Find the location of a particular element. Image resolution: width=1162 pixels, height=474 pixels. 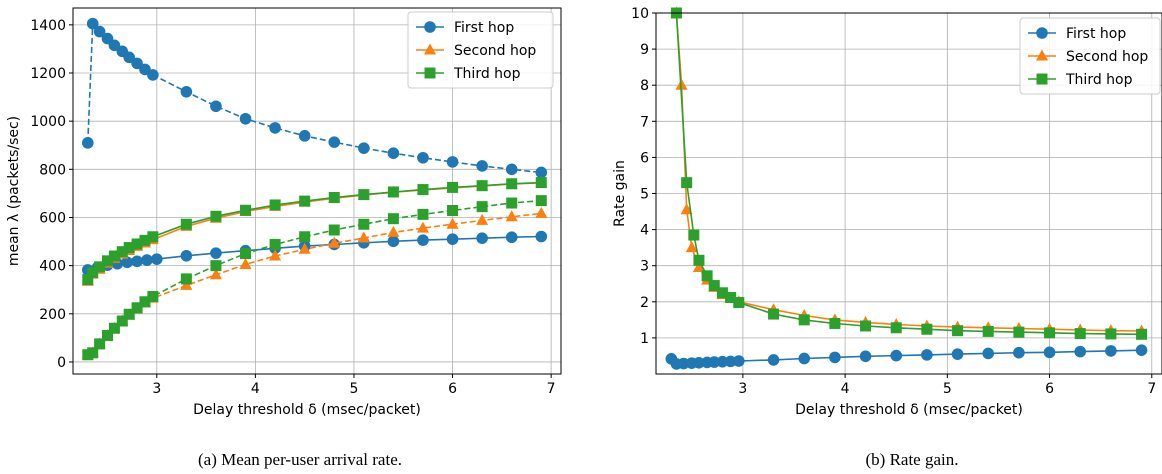

y-axis-label: mean λ (packets/sec) is located at coordinates (14, 191).